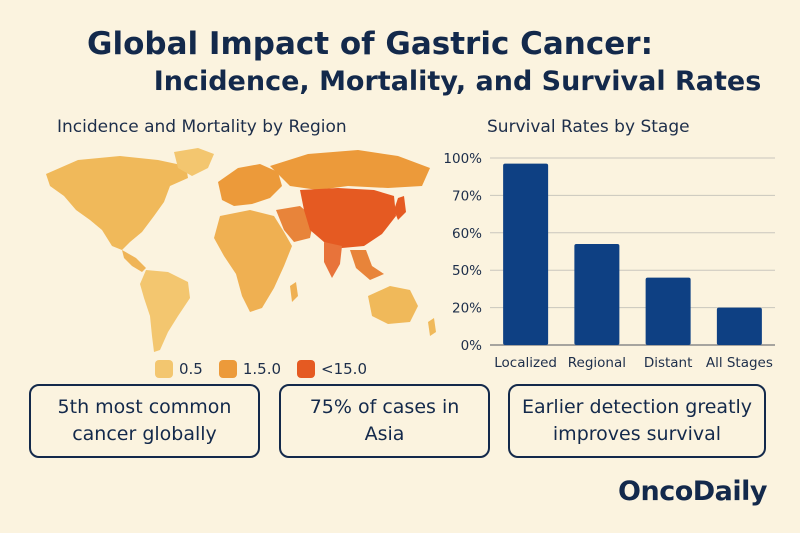 This screenshot has width=800, height=533. Describe the element at coordinates (462, 159) in the screenshot. I see `y-tick-label: 100%` at that location.